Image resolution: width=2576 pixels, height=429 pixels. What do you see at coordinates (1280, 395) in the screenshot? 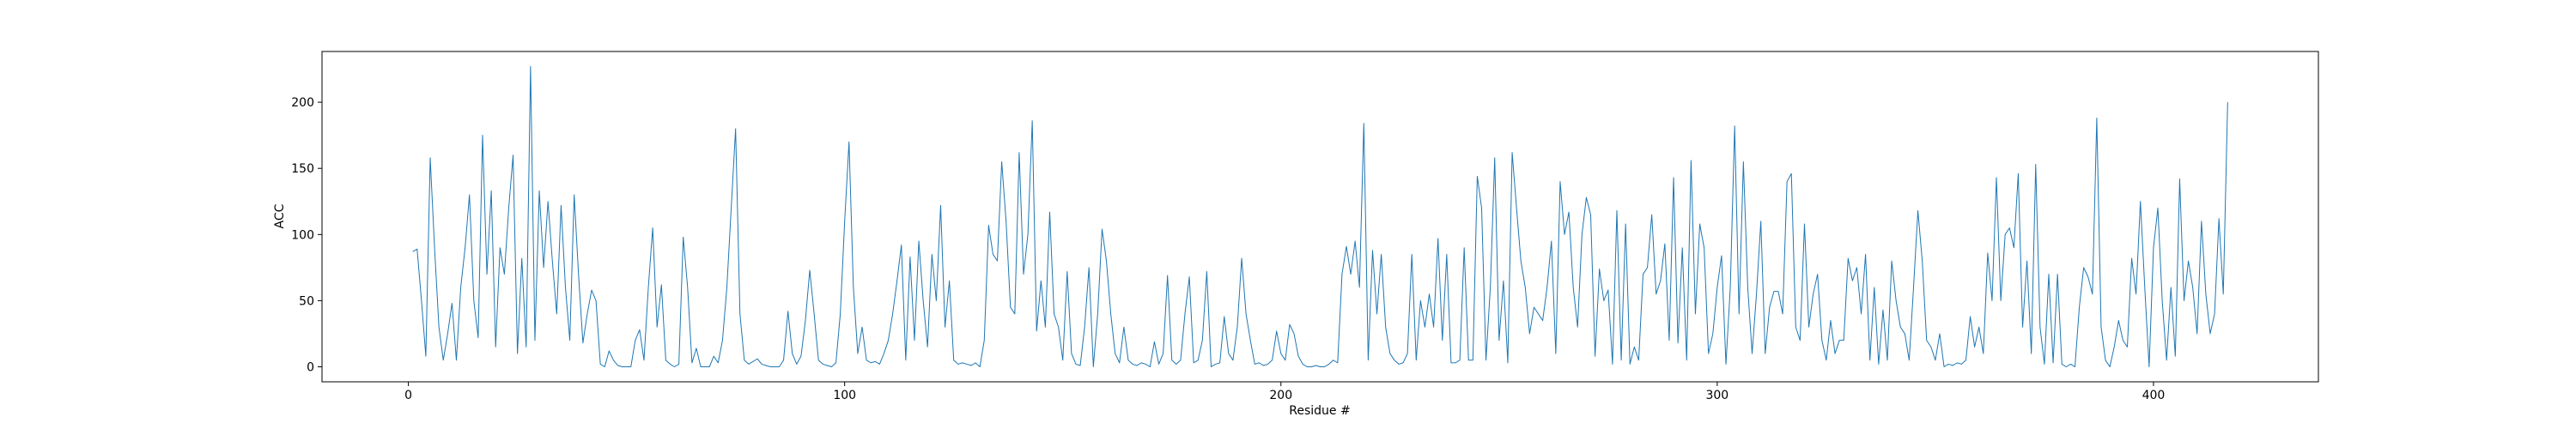
I see `x-tick-label: 200` at bounding box center [1280, 395].